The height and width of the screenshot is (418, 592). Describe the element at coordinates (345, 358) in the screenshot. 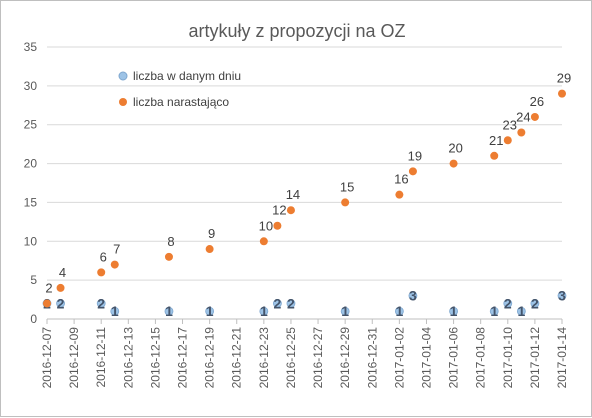

I see `x-tick-label: 2016-12-29` at that location.